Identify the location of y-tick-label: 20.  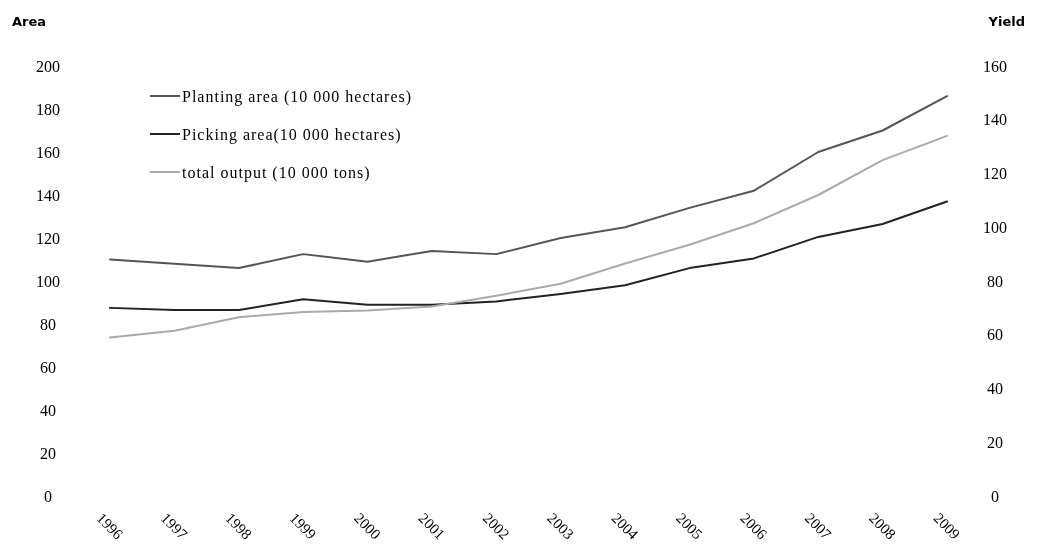
(48, 453).